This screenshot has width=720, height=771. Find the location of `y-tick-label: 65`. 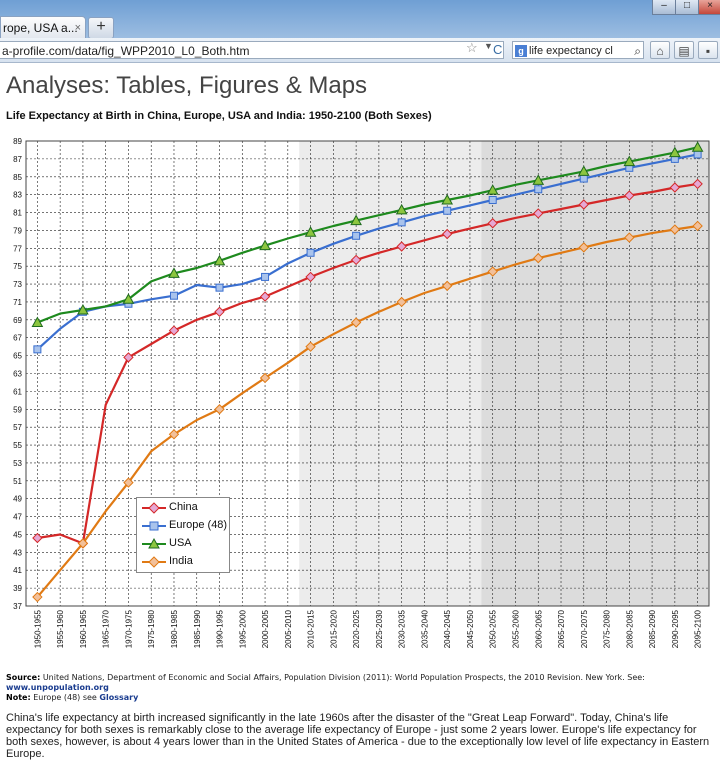

y-tick-label: 65 is located at coordinates (17, 356).